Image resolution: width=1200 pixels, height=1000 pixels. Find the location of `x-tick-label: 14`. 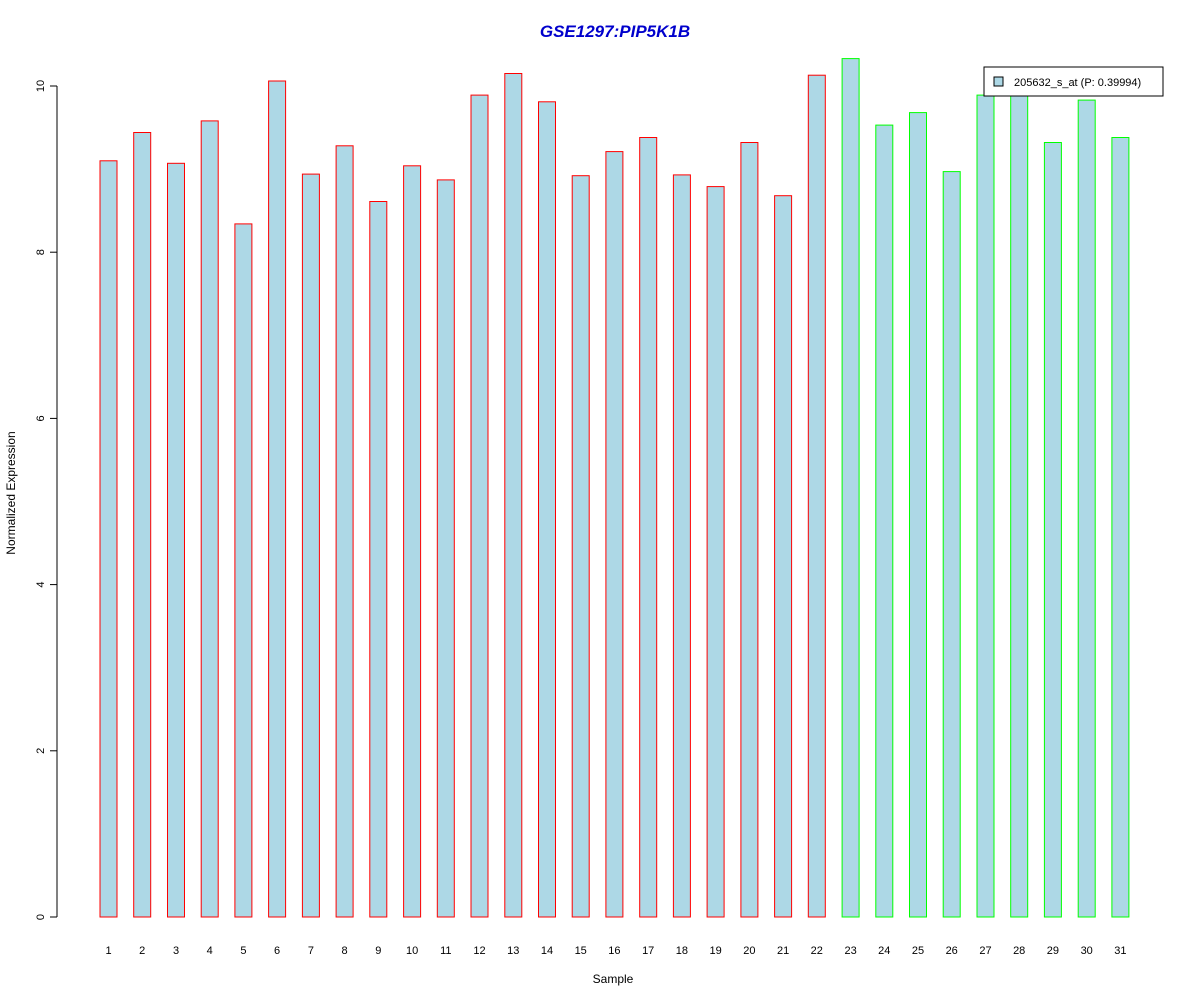

x-tick-label: 14 is located at coordinates (547, 951).